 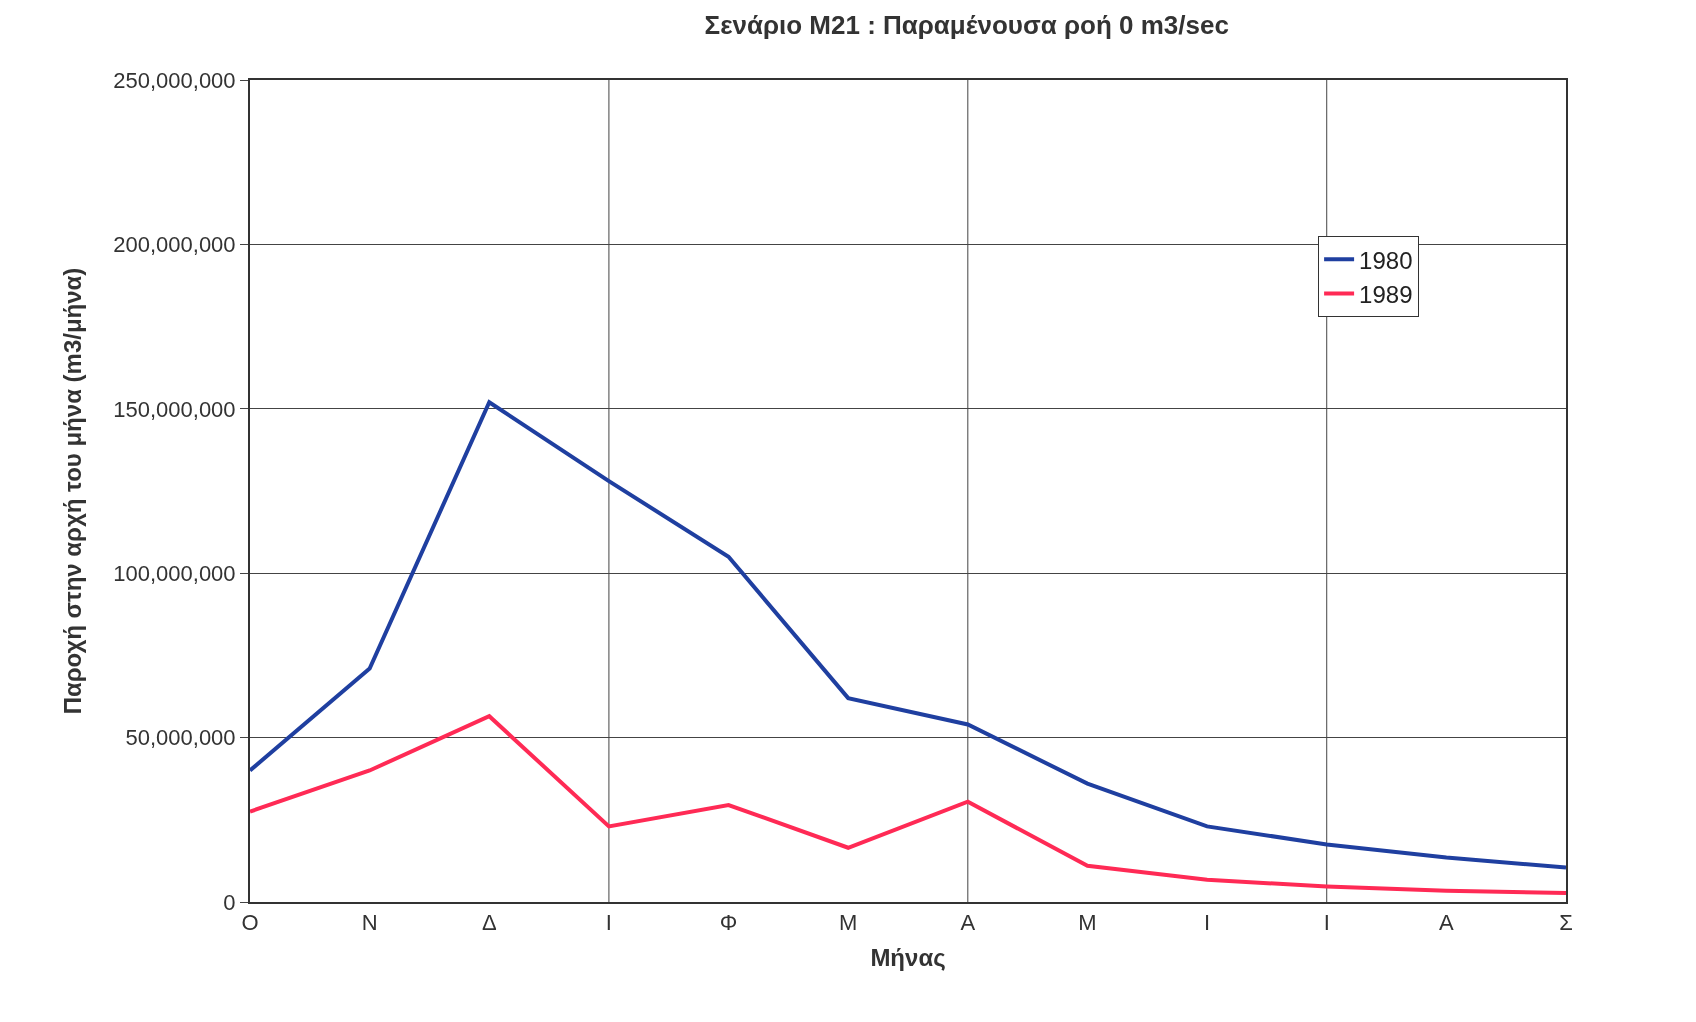 What do you see at coordinates (250, 923) in the screenshot?
I see `x-tick-label: Ο` at bounding box center [250, 923].